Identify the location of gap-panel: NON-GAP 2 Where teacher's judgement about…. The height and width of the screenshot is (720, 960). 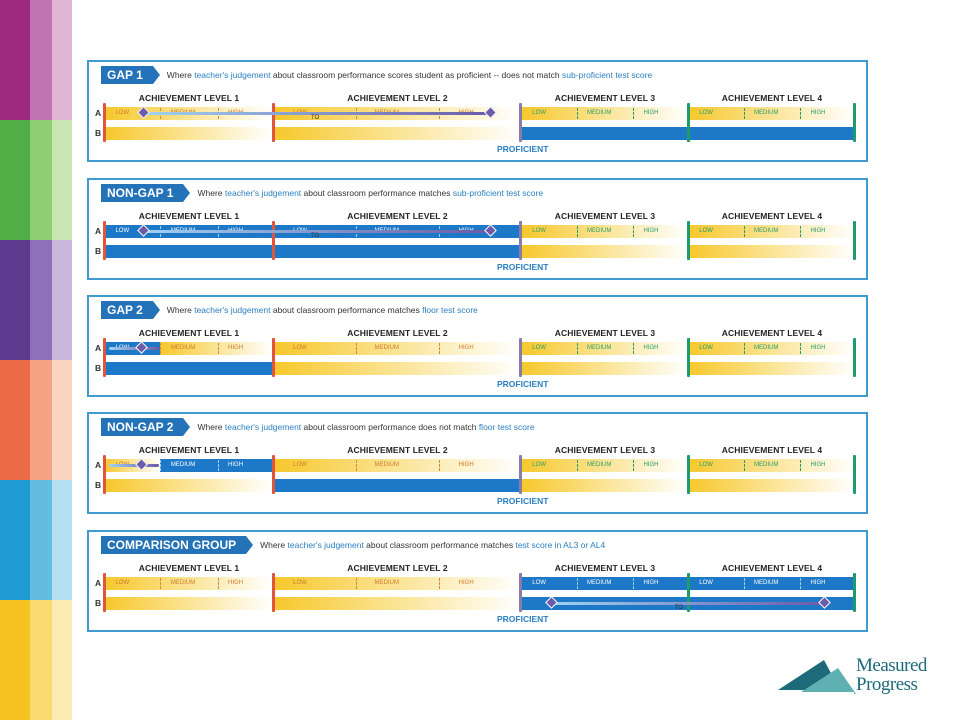
(477, 463).